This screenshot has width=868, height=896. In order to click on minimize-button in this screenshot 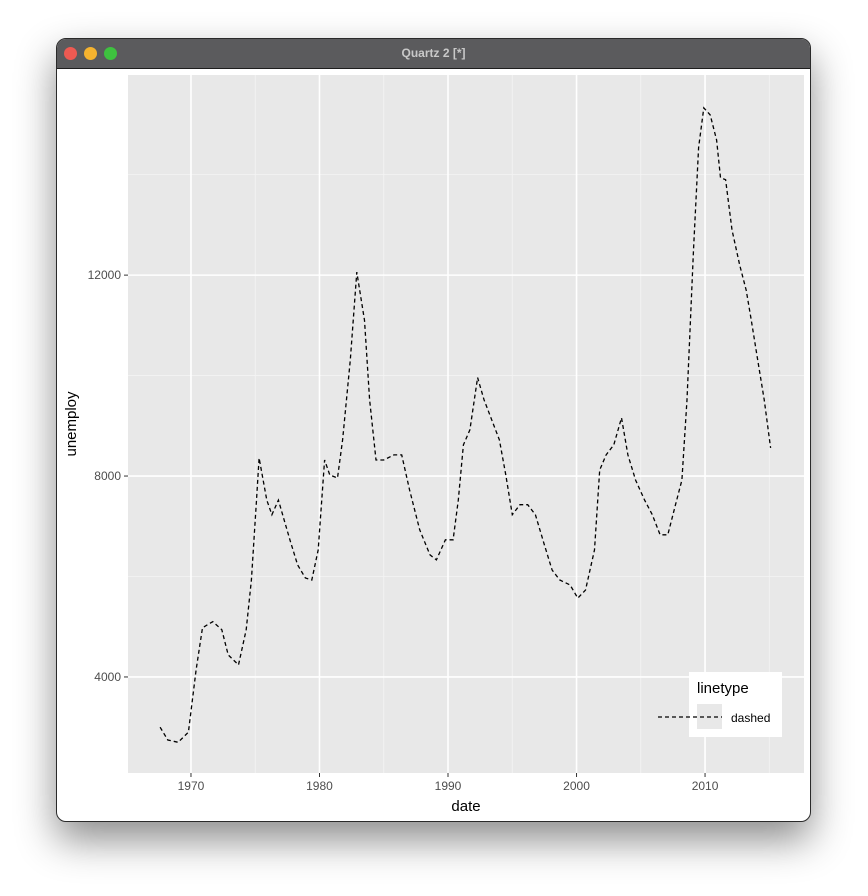, I will do `click(90, 53)`.